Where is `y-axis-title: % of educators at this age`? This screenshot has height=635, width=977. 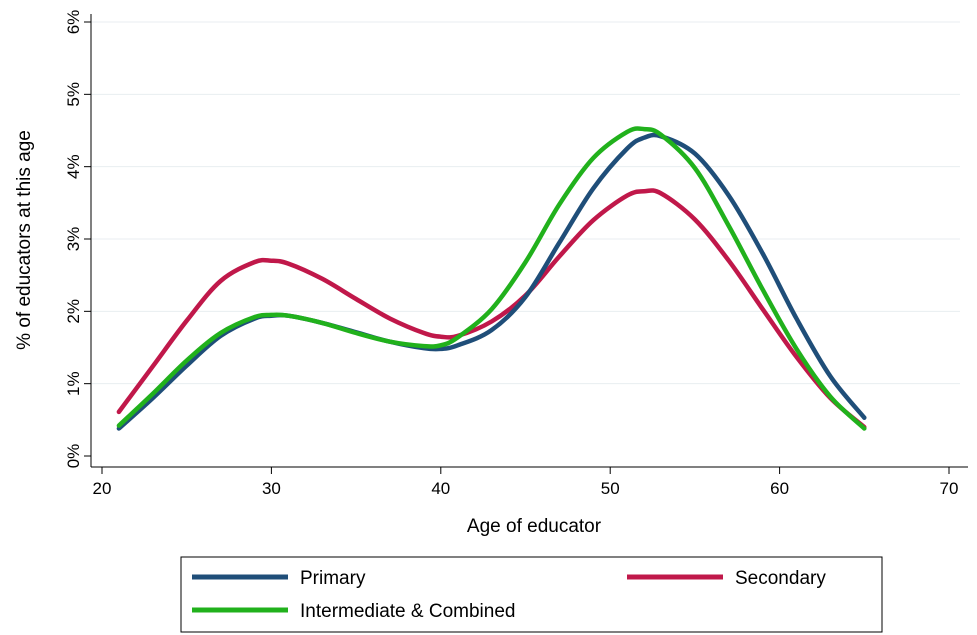 y-axis-title: % of educators at this age is located at coordinates (24, 240).